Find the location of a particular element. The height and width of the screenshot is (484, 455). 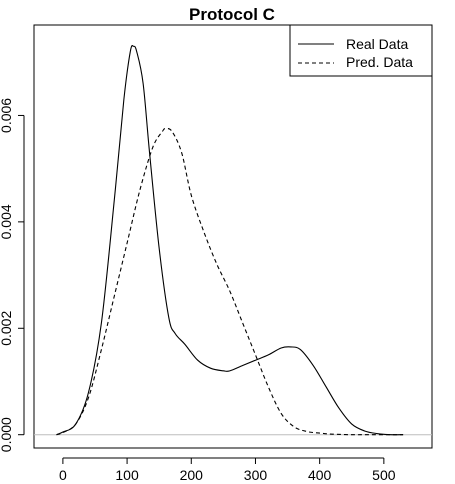

legend-label-real-data: Real Data is located at coordinates (377, 44).